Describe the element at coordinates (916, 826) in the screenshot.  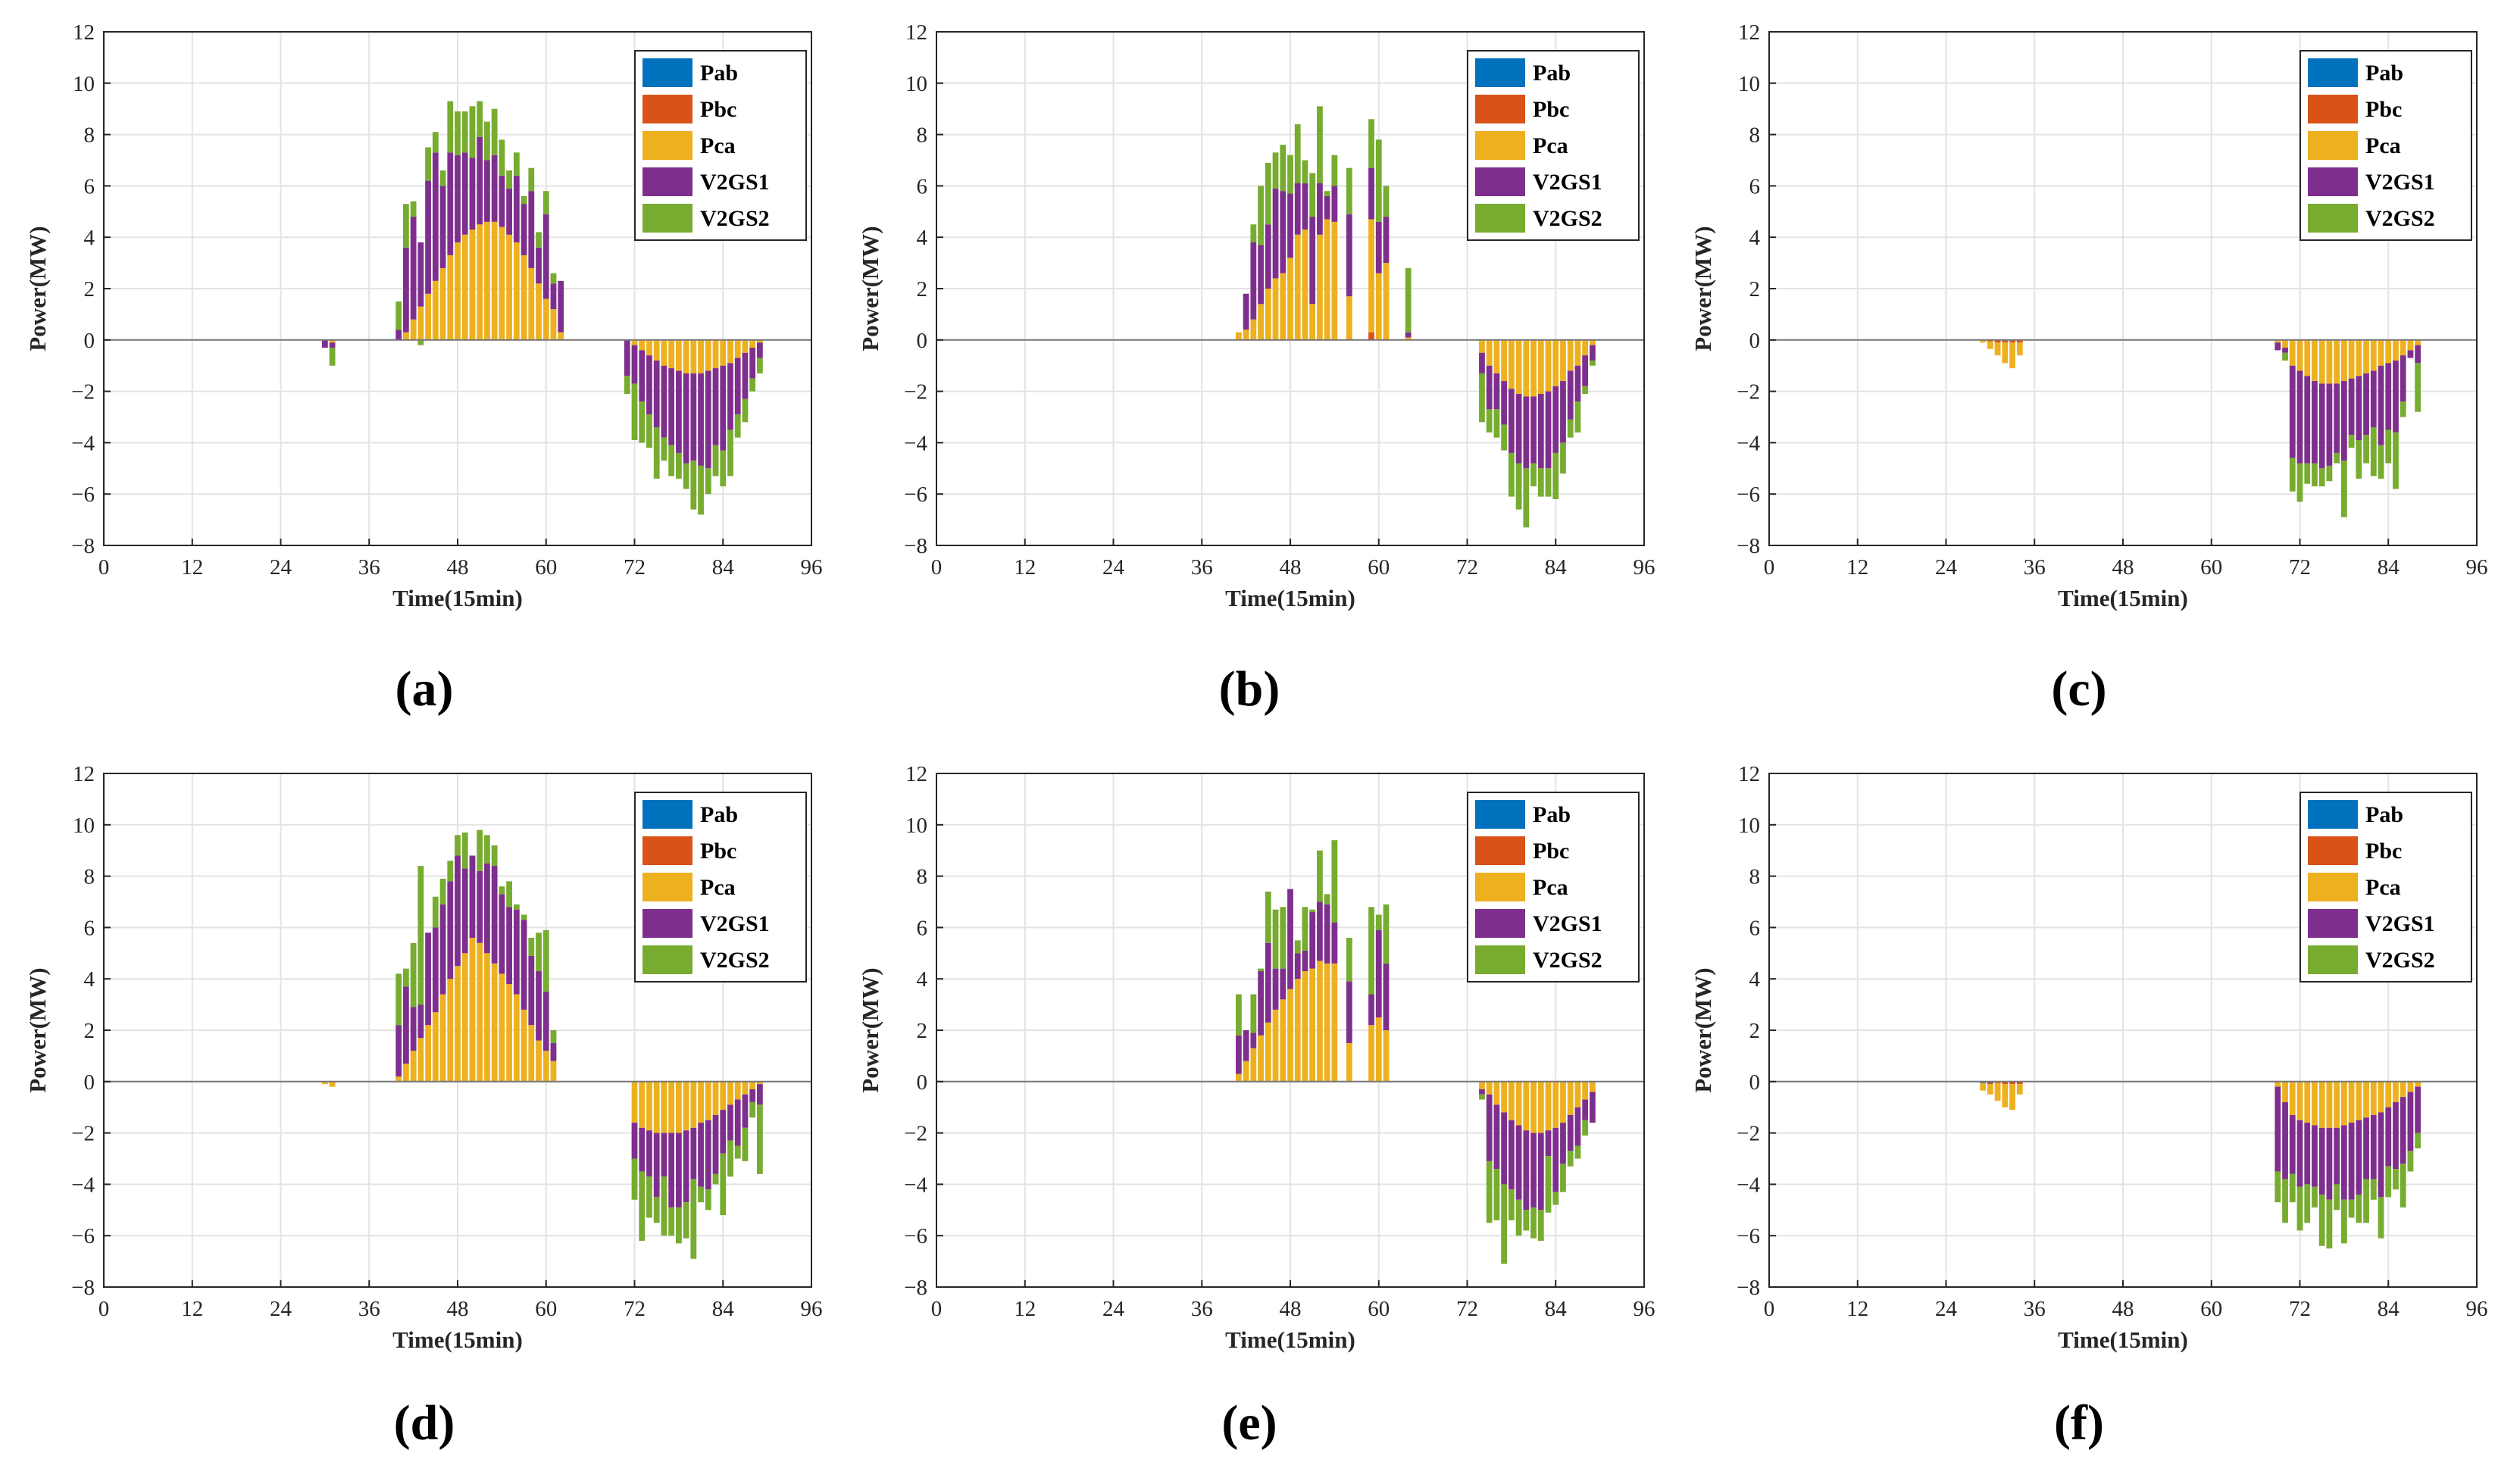
I see `y-tick-label: 10` at that location.